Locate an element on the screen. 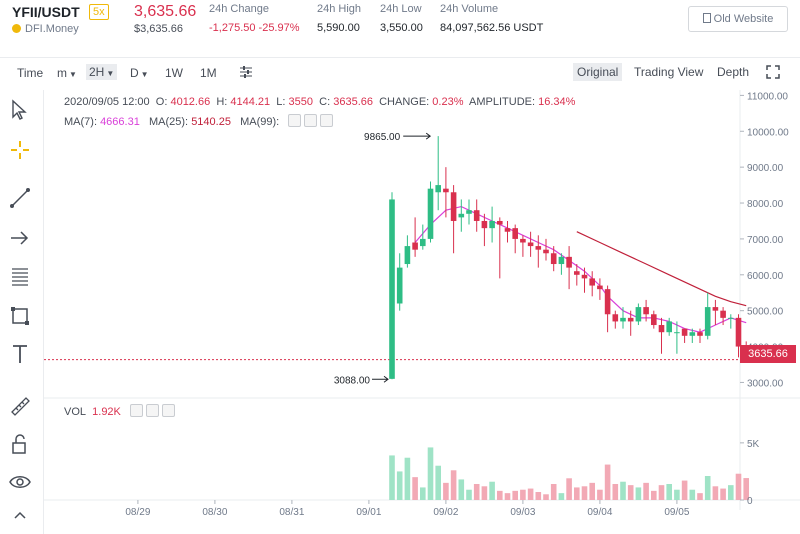 This screenshot has width=800, height=534. price-tick-label: 3000.00 is located at coordinates (765, 383).